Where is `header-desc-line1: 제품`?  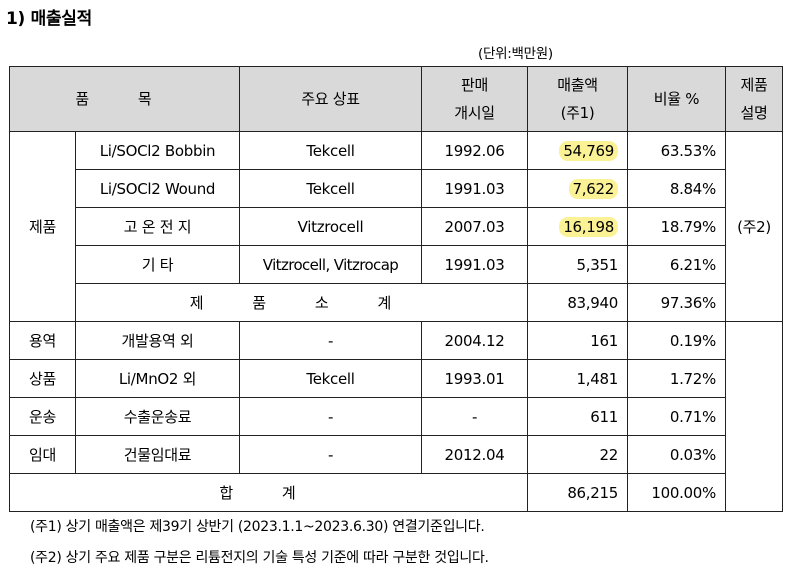
header-desc-line1: 제품 is located at coordinates (754, 85).